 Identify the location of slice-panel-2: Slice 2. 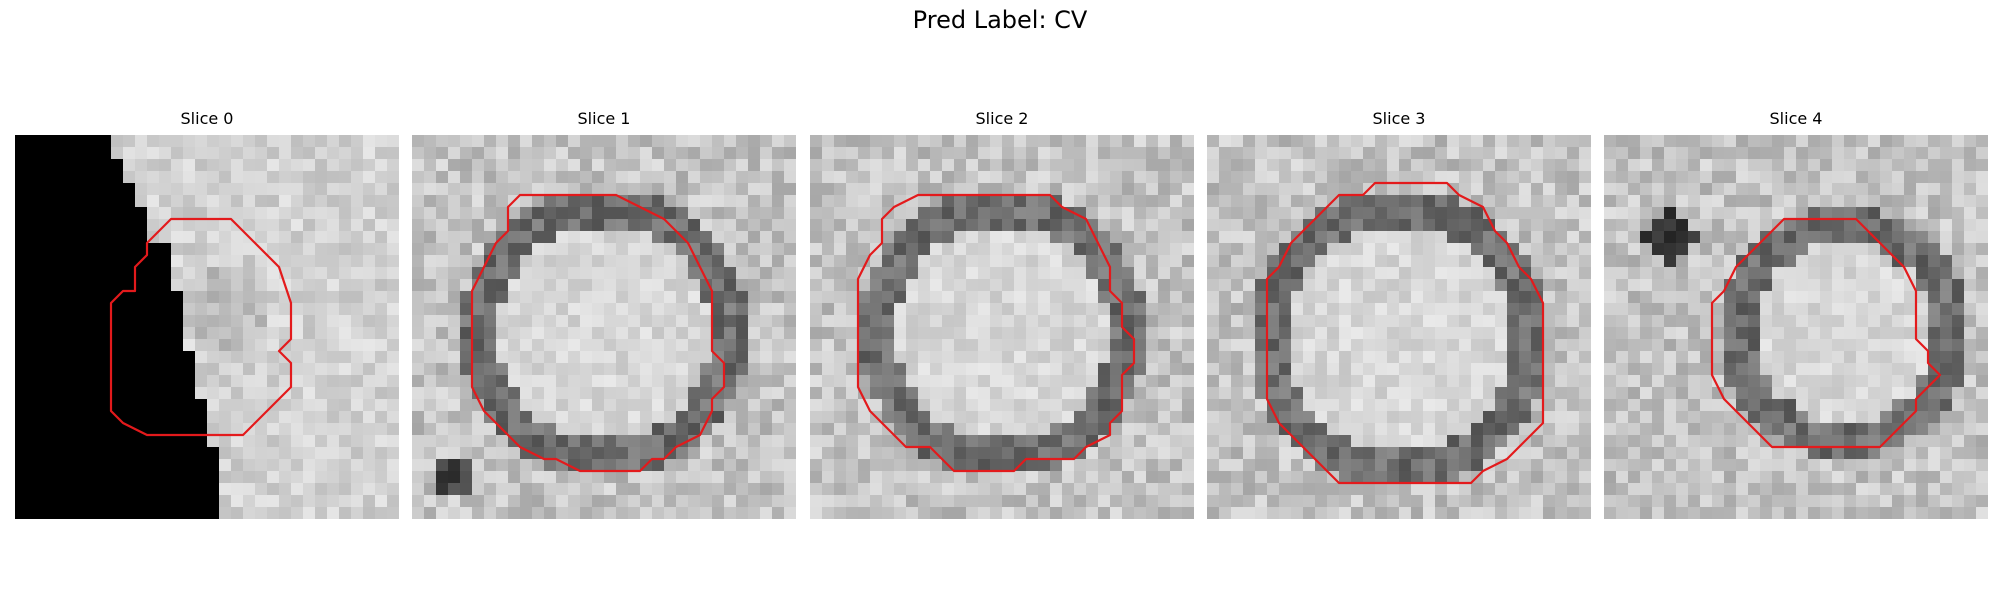
(1002, 313).